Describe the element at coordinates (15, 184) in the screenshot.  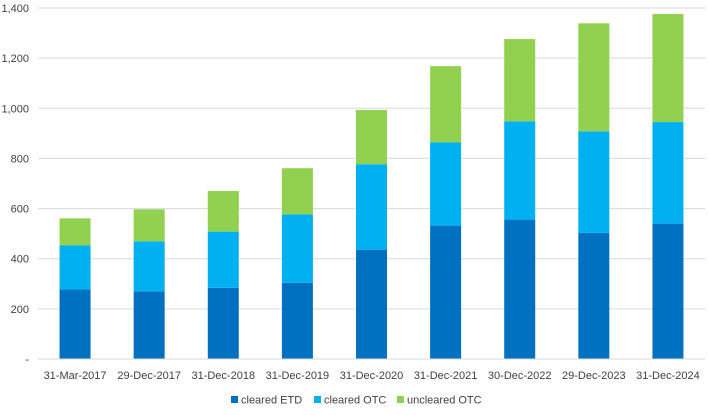
I see `y-axis-tick-labels: - 200 400 600 800 1,000 1,200 1,400` at that location.